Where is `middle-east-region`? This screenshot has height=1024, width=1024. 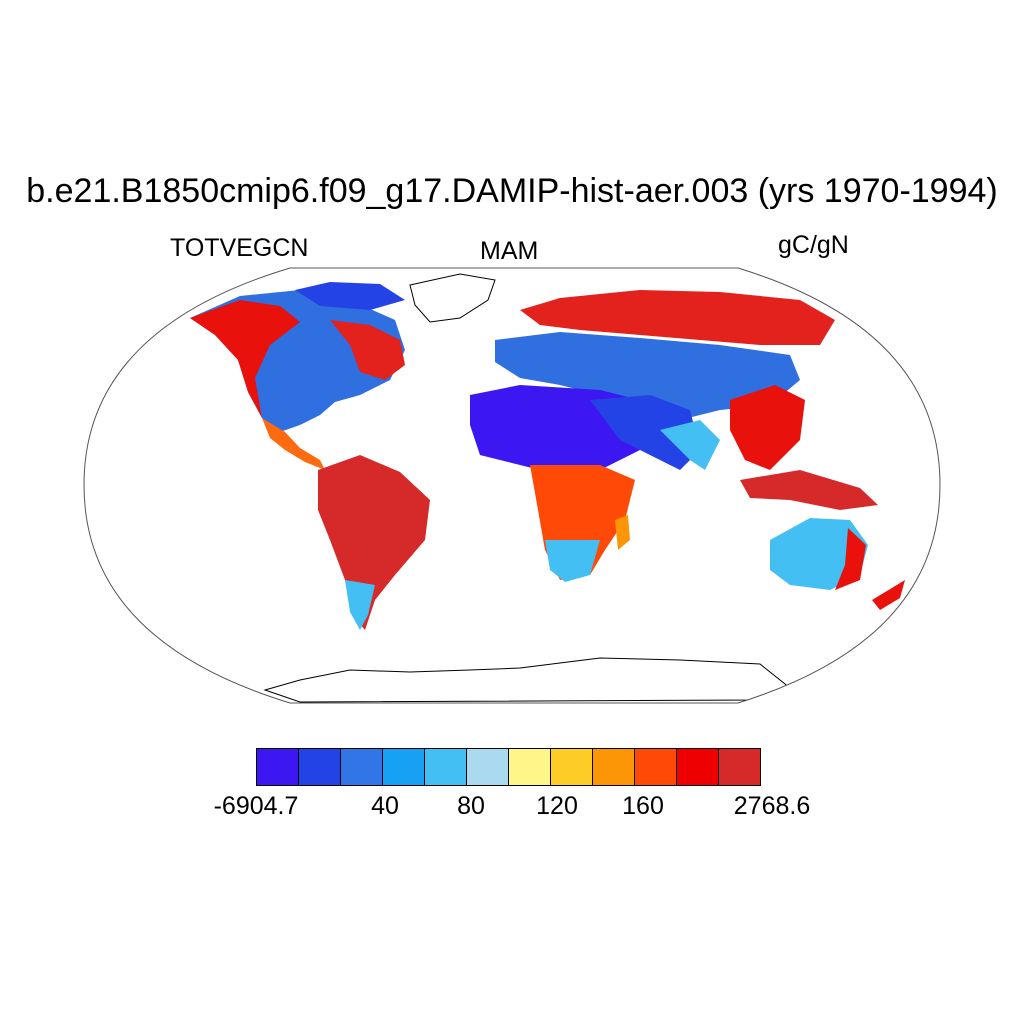
middle-east-region is located at coordinates (645, 432).